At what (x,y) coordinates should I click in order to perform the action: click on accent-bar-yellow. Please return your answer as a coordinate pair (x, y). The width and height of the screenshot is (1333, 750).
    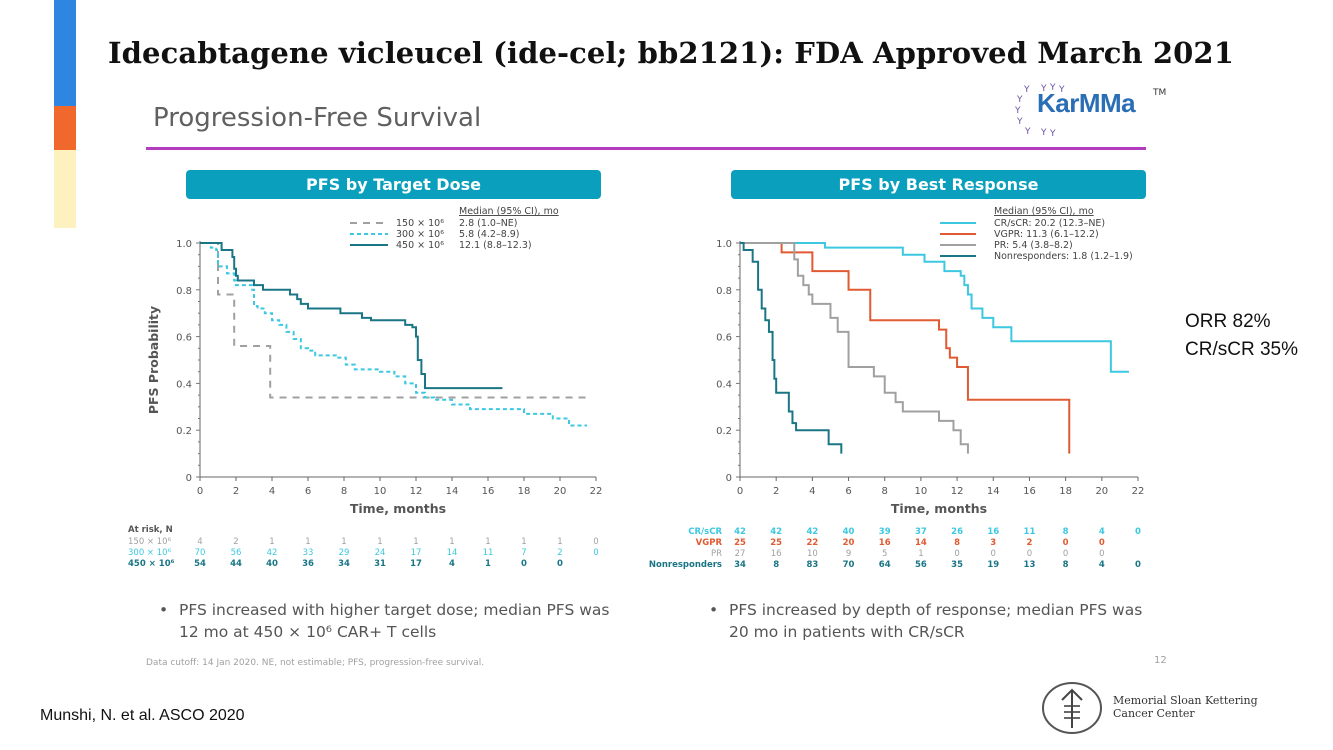
    Looking at the image, I should click on (65, 189).